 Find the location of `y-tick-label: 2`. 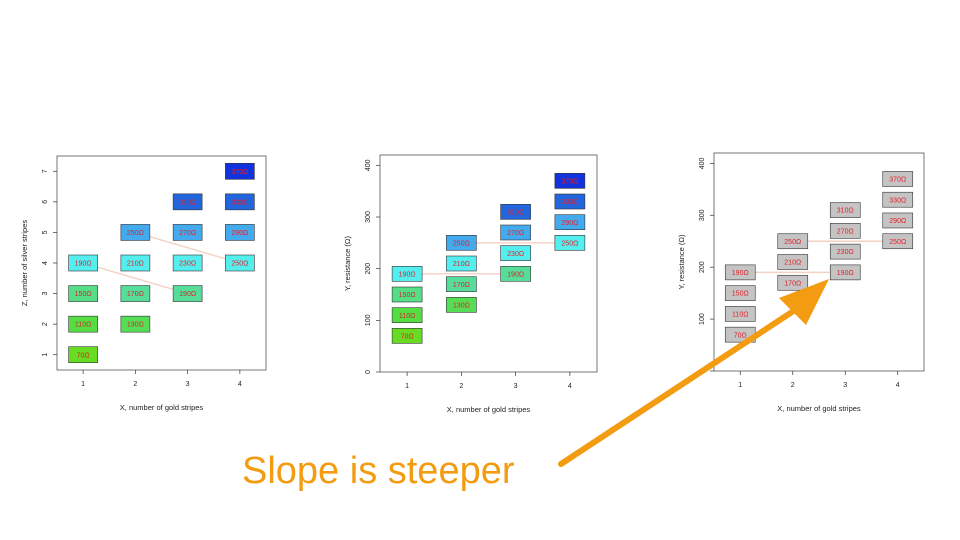

y-tick-label: 2 is located at coordinates (45, 324).